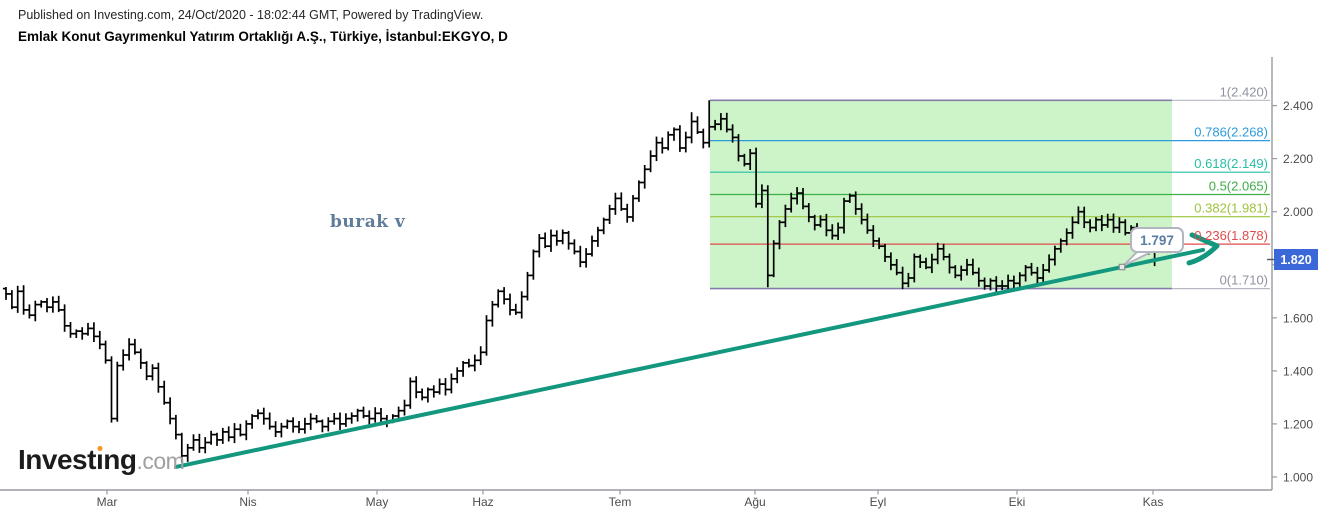 The image size is (1318, 513). Describe the element at coordinates (1244, 280) in the screenshot. I see `fib-label-0: 0(1.710)` at that location.